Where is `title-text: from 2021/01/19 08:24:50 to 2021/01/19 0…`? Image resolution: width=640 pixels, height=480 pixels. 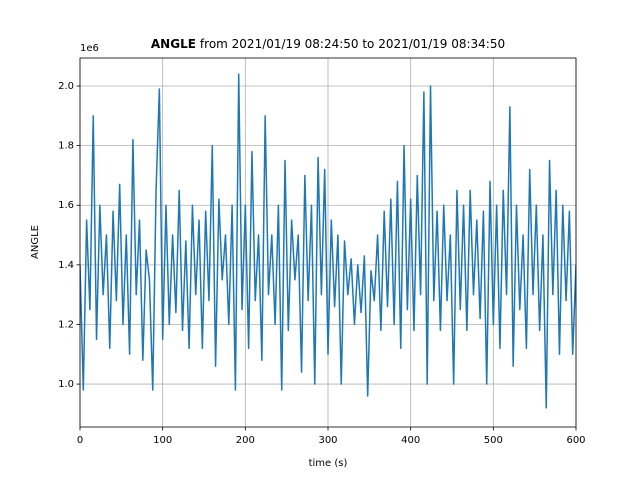 title-text: from 2021/01/19 08:24:50 to 2021/01/19 0… is located at coordinates (352, 44).